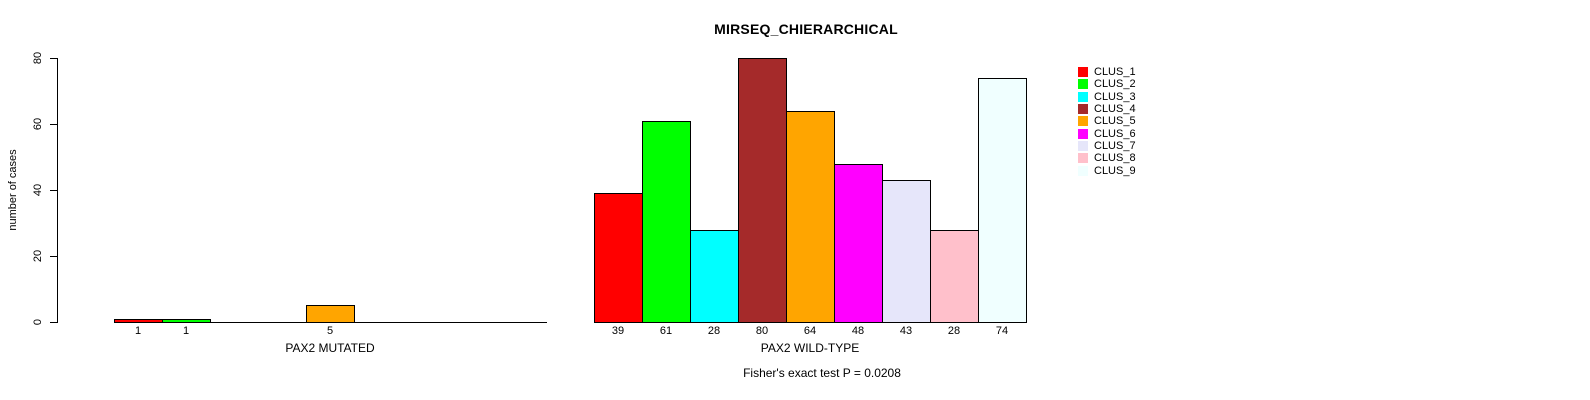  I want to click on legend-item-clus-4: CLUS_4, so click(1107, 109).